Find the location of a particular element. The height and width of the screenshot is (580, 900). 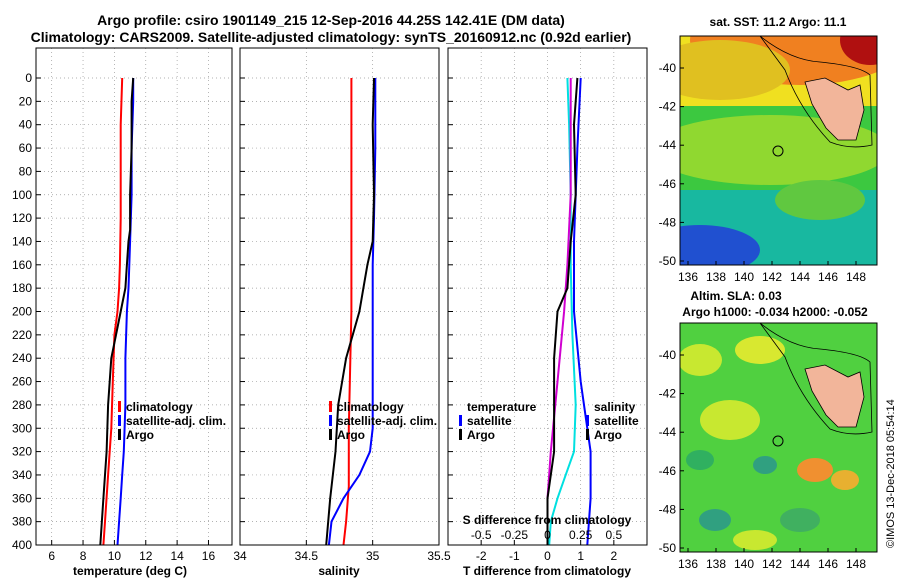

y-tick-label: 40 is located at coordinates (26, 125).